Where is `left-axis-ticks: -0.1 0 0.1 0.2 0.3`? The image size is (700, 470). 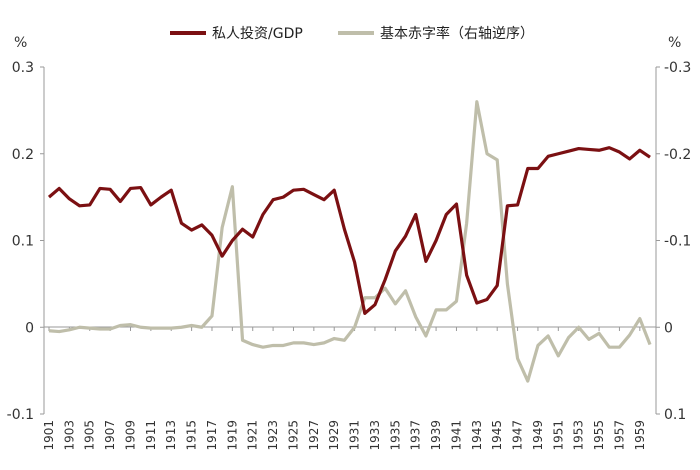 left-axis-ticks: -0.1 0 0.1 0.2 0.3 is located at coordinates (25, 241).